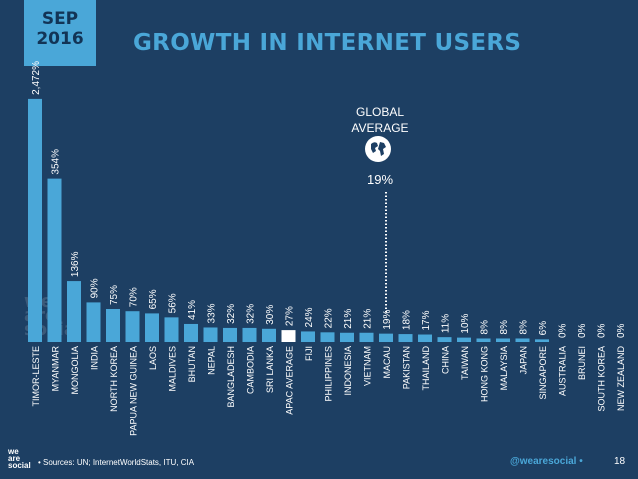 The width and height of the screenshot is (638, 479). Describe the element at coordinates (465, 363) in the screenshot. I see `category-label: TAIWAN` at that location.